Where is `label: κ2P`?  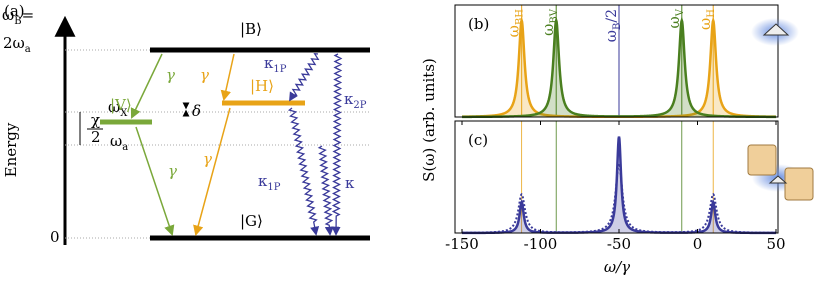
label: κ2P is located at coordinates (355, 100).